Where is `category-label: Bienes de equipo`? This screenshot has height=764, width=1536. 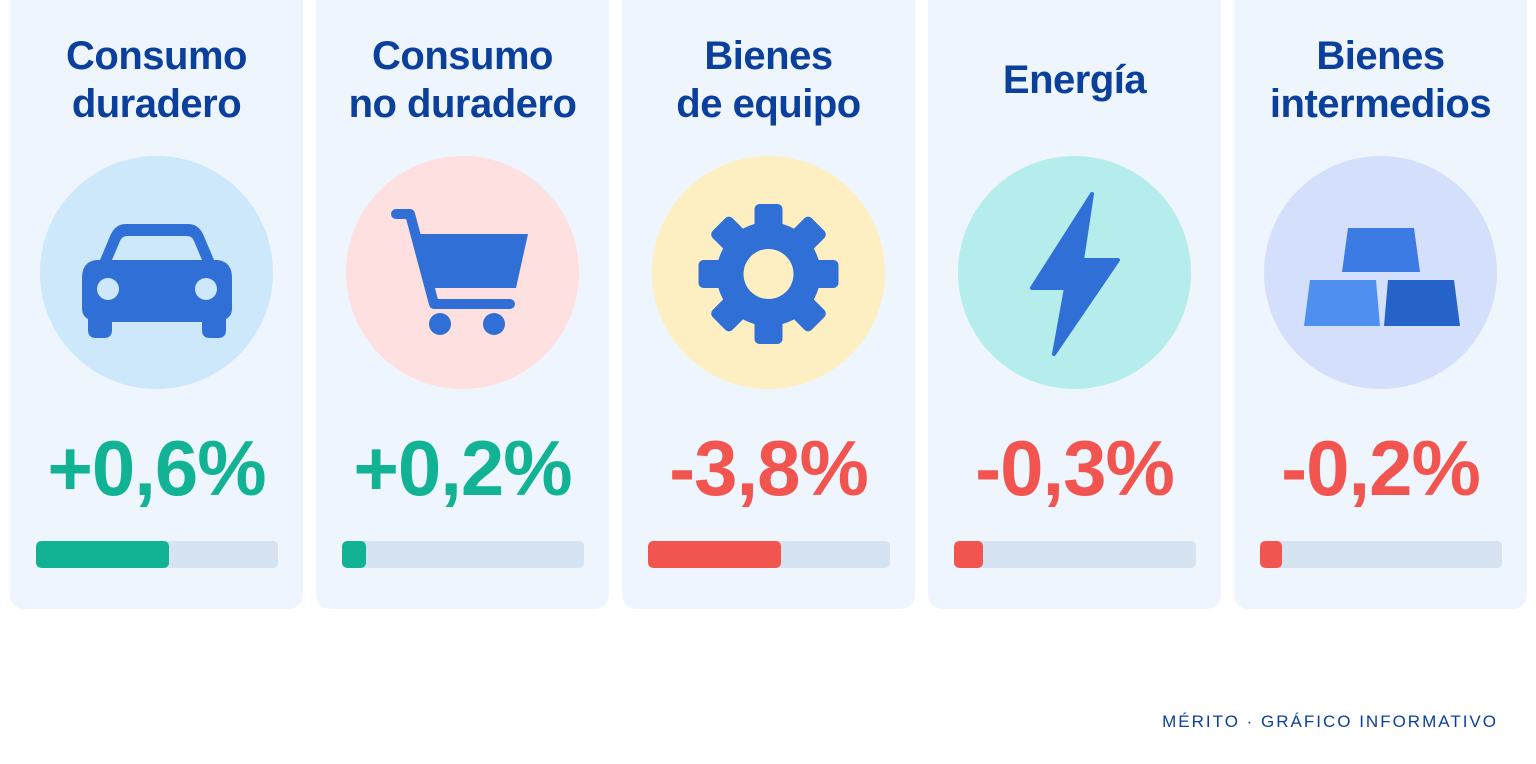
category-label: Bienes de equipo is located at coordinates (768, 80).